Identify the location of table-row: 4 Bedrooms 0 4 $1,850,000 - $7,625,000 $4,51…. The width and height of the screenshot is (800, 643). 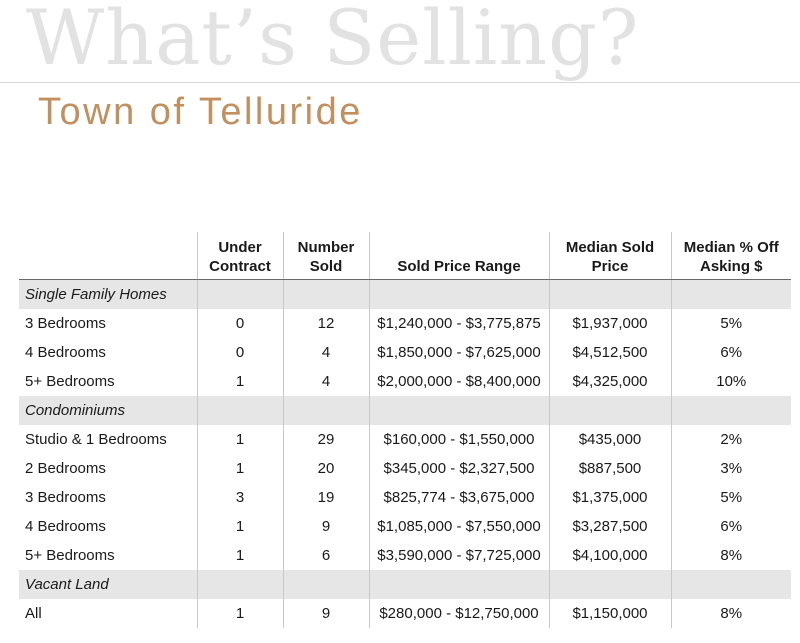
(405, 352).